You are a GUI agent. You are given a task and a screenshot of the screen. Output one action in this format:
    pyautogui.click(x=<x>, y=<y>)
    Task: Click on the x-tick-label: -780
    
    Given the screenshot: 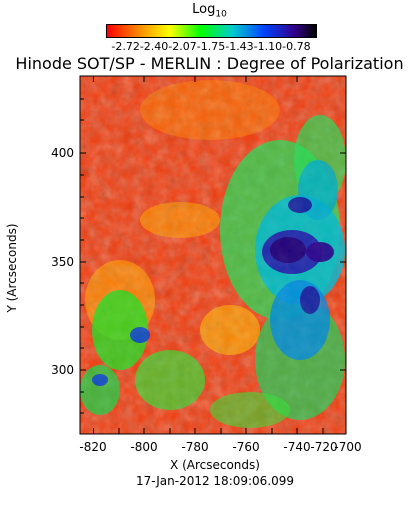 What is the action you would take?
    pyautogui.click(x=194, y=447)
    